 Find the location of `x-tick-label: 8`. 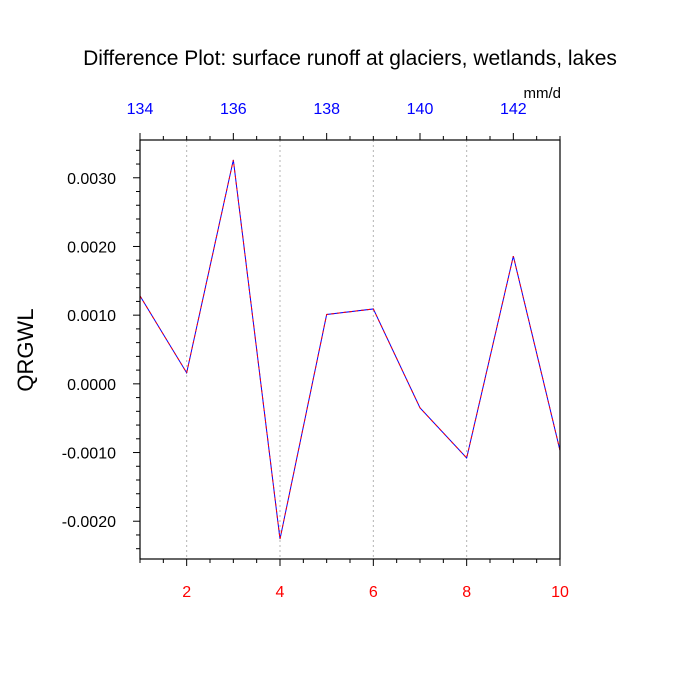

x-tick-label: 8 is located at coordinates (466, 592).